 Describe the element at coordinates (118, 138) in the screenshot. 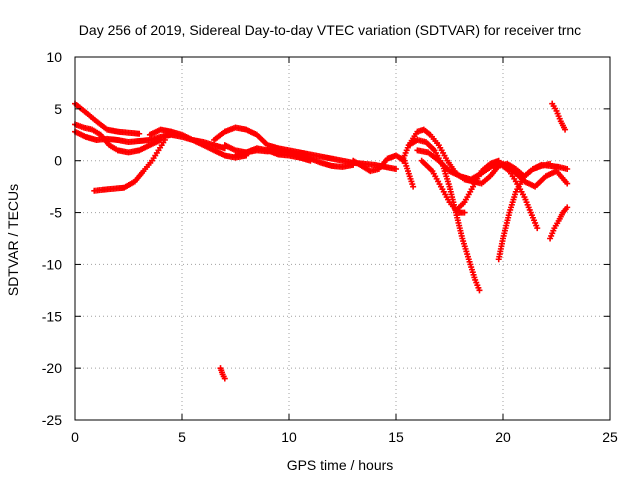

I see `series-arc-c` at that location.